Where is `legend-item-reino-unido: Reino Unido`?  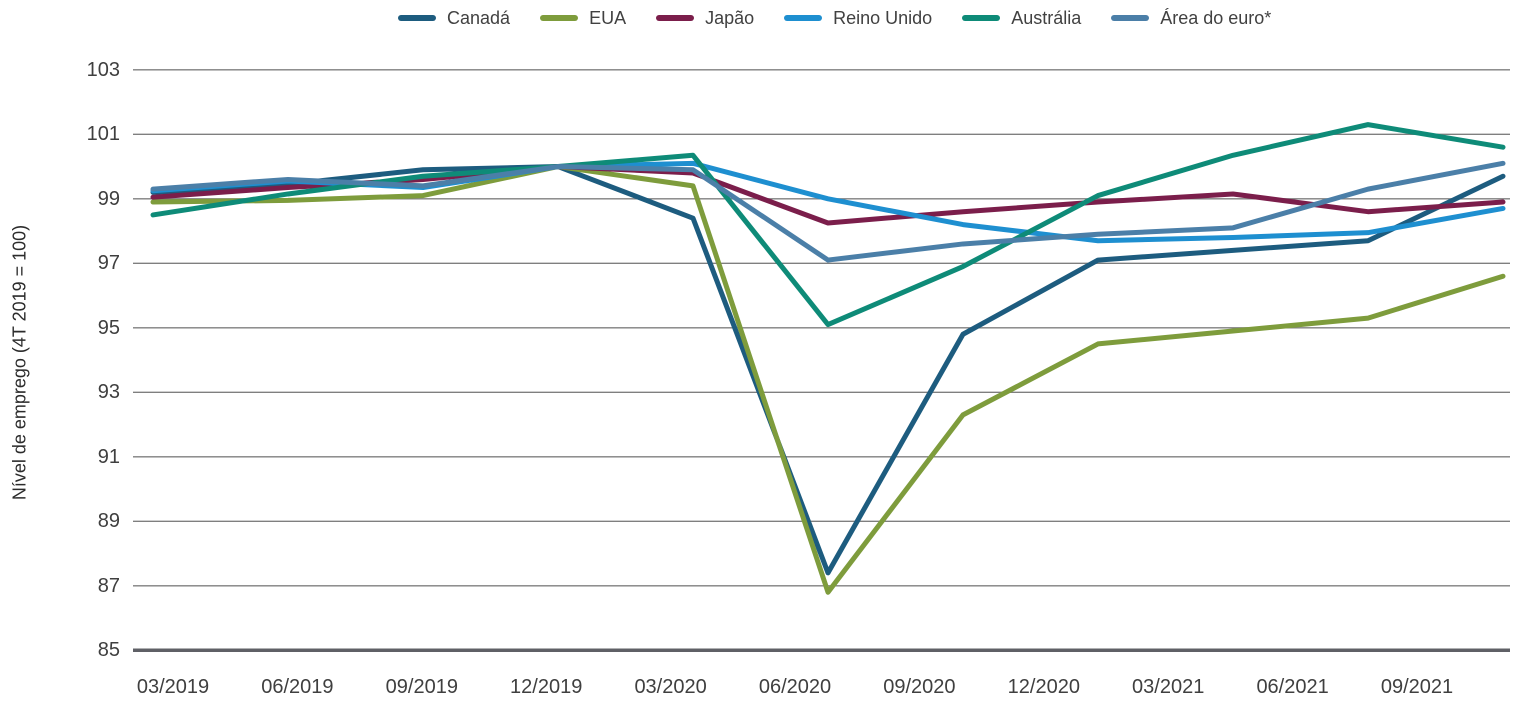
legend-item-reino-unido: Reino Unido is located at coordinates (858, 18).